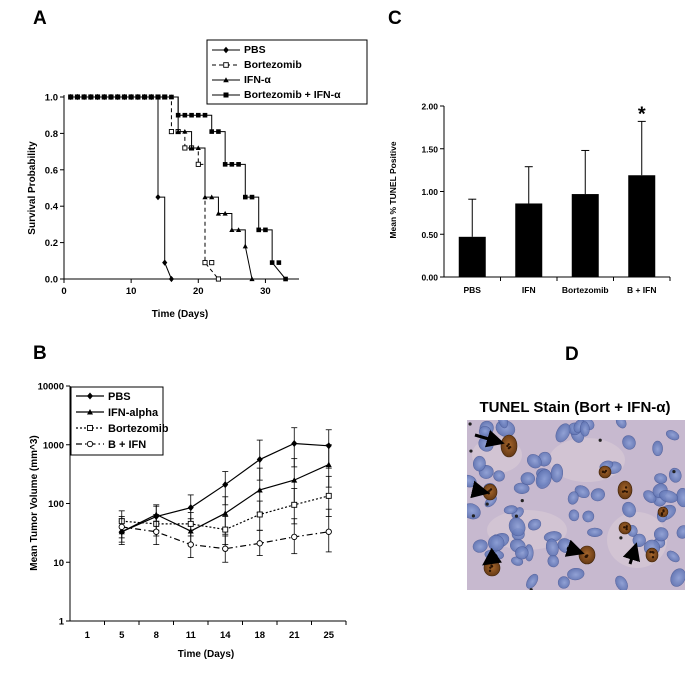 The image size is (690, 675). Describe the element at coordinates (138, 429) in the screenshot. I see `tumor-legend-label: Bortezomib` at that location.